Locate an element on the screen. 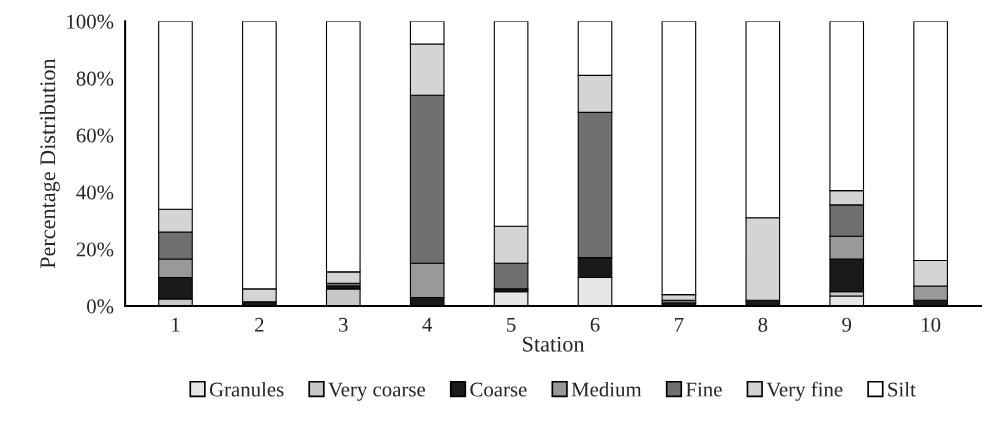 The height and width of the screenshot is (425, 1001). x-tick-label: 6 is located at coordinates (595, 324).